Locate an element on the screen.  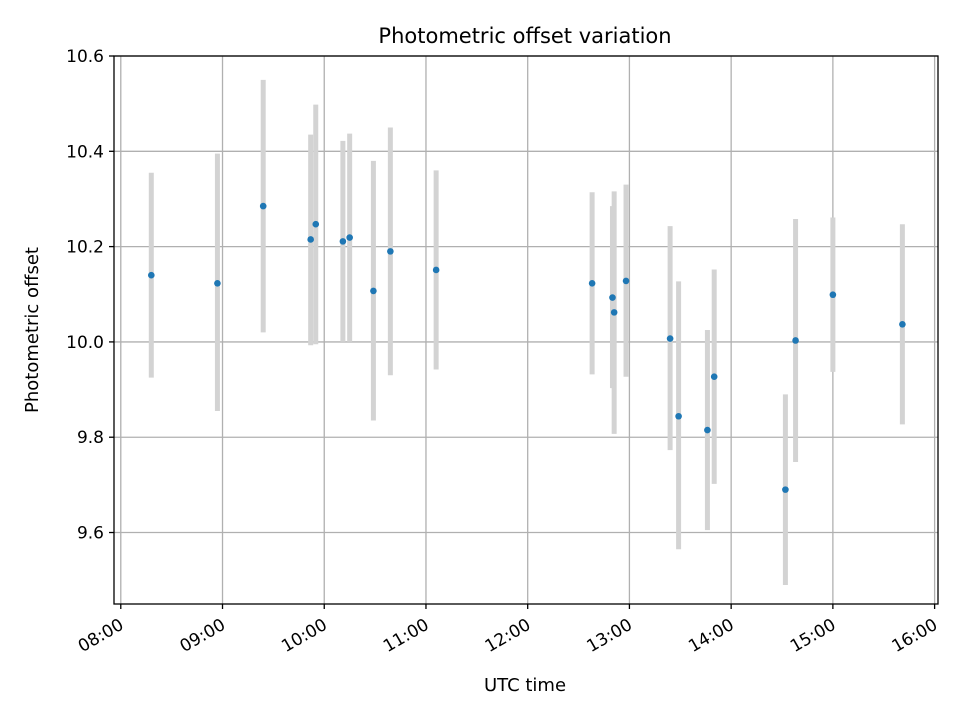
y-tick-label: 10.4 is located at coordinates (85, 152).